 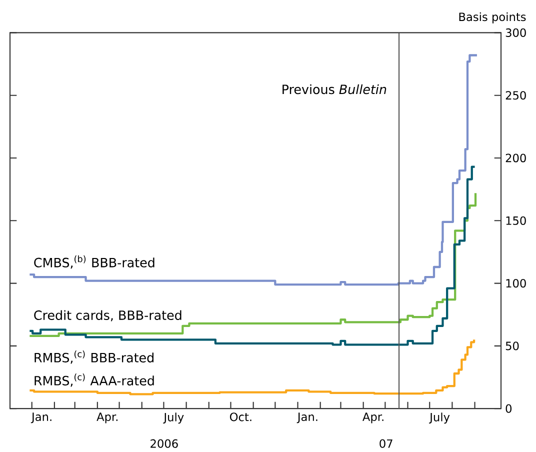 What do you see at coordinates (386, 443) in the screenshot?
I see `text: 07` at bounding box center [386, 443].